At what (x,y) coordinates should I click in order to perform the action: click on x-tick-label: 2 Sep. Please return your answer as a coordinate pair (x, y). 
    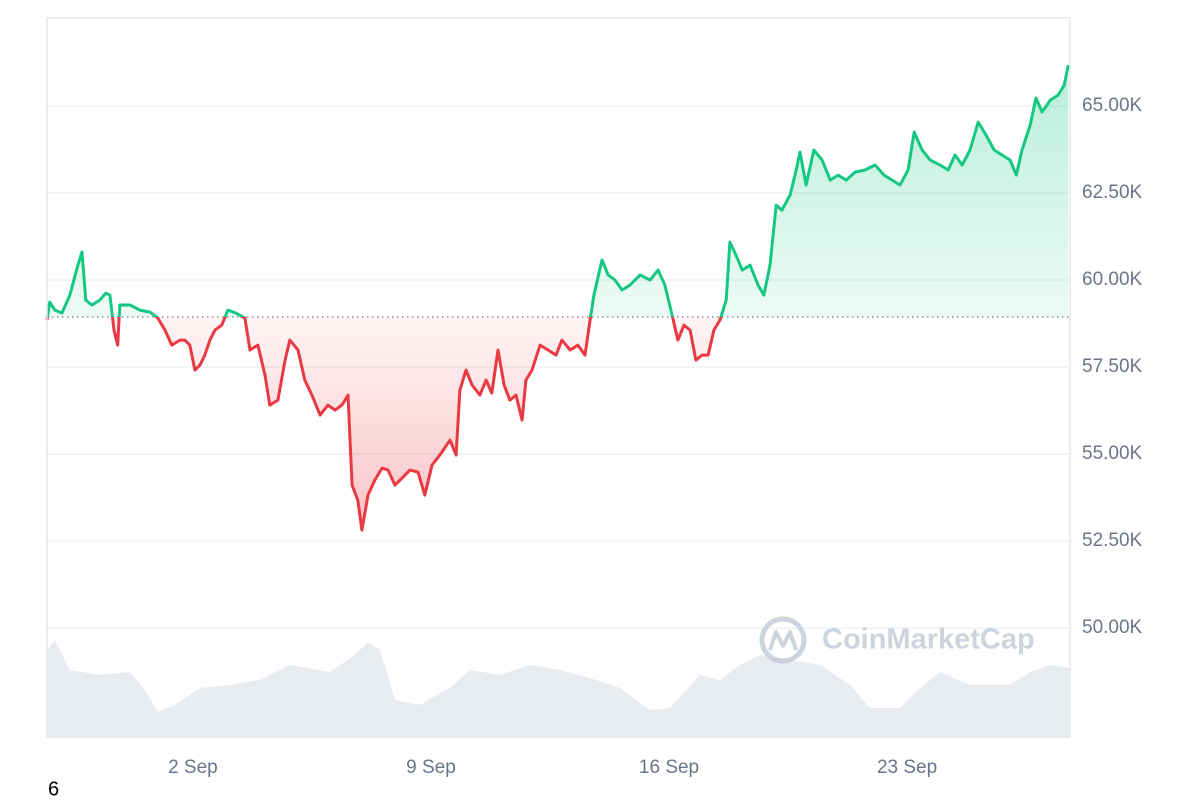
    Looking at the image, I should click on (193, 767).